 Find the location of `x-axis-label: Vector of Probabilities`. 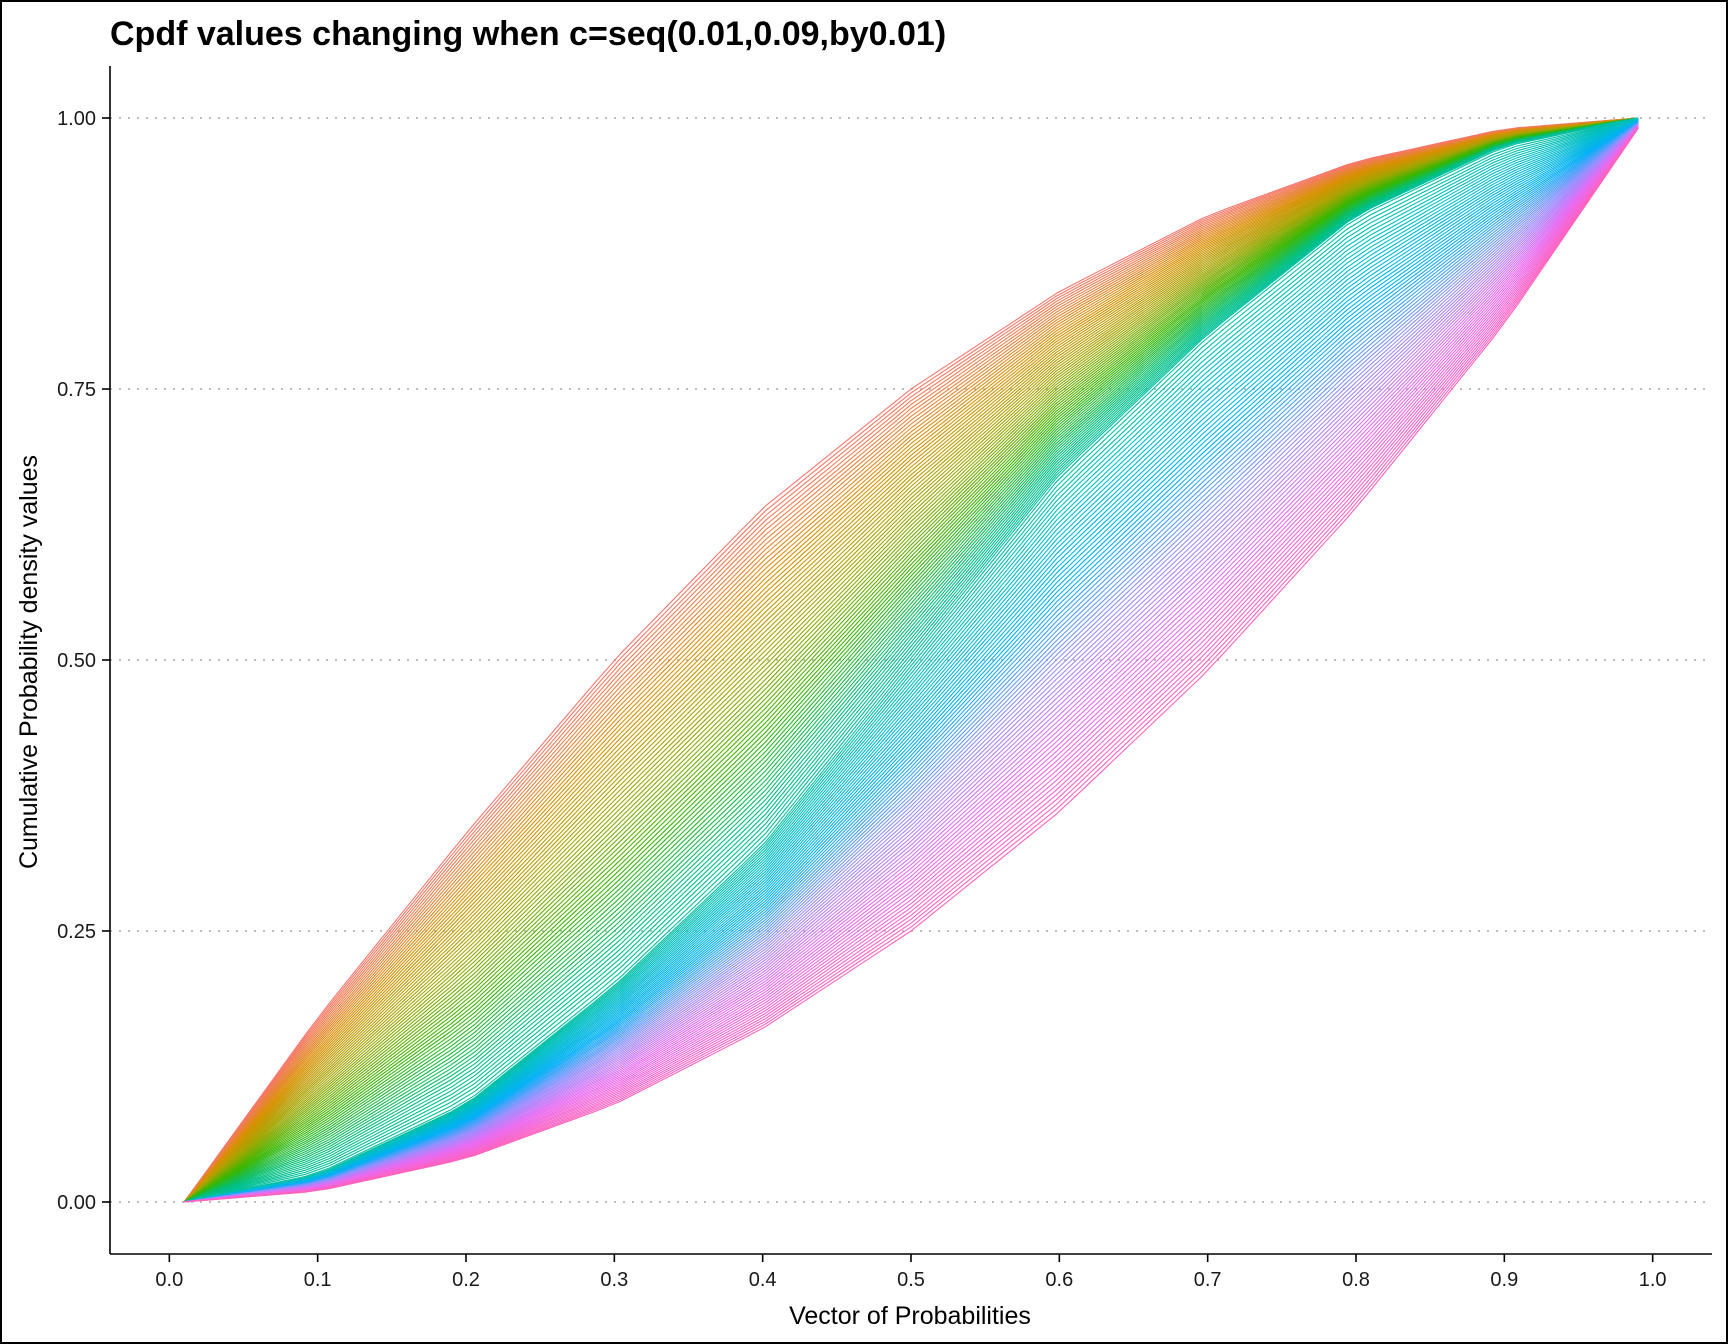

x-axis-label: Vector of Probabilities is located at coordinates (910, 1316).